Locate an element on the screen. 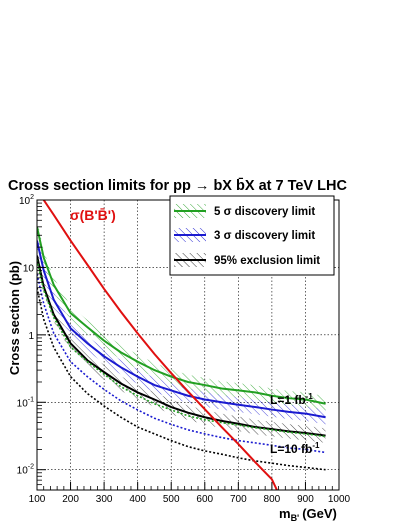  x-tick-label: 400 is located at coordinates (137, 499).